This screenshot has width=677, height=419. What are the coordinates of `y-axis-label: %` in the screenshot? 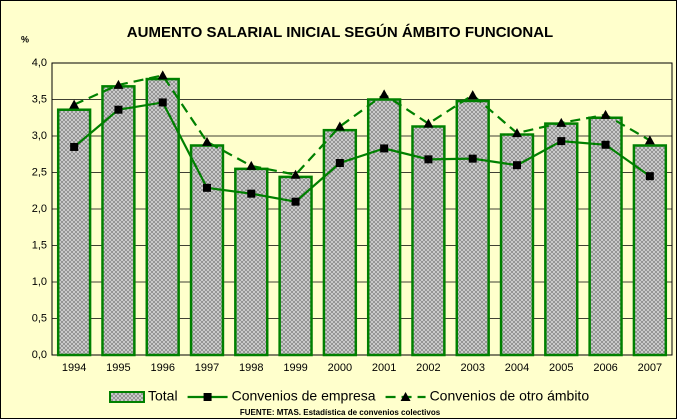 It's located at (25, 39).